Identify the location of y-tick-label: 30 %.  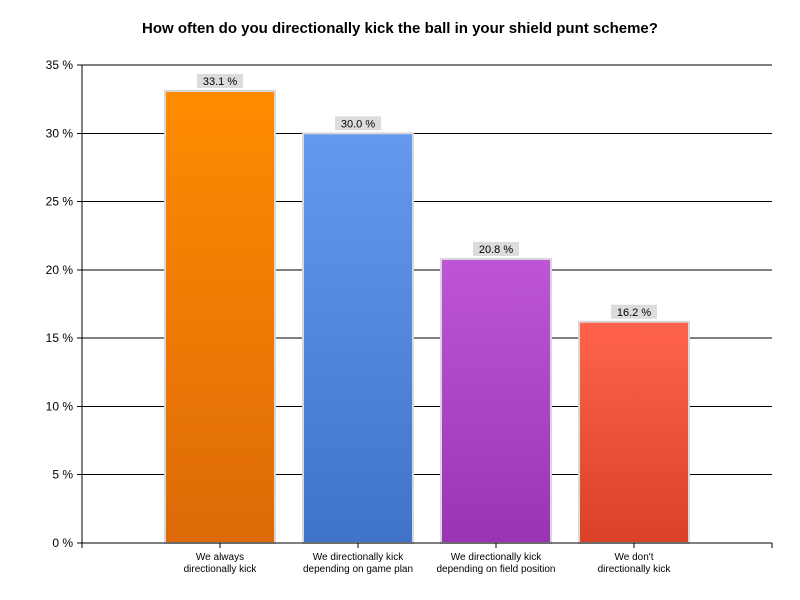
(60, 133).